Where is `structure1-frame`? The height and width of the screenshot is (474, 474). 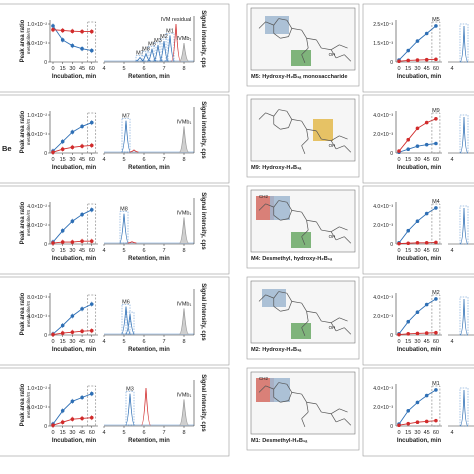
structure1-frame is located at coordinates (303, 45).